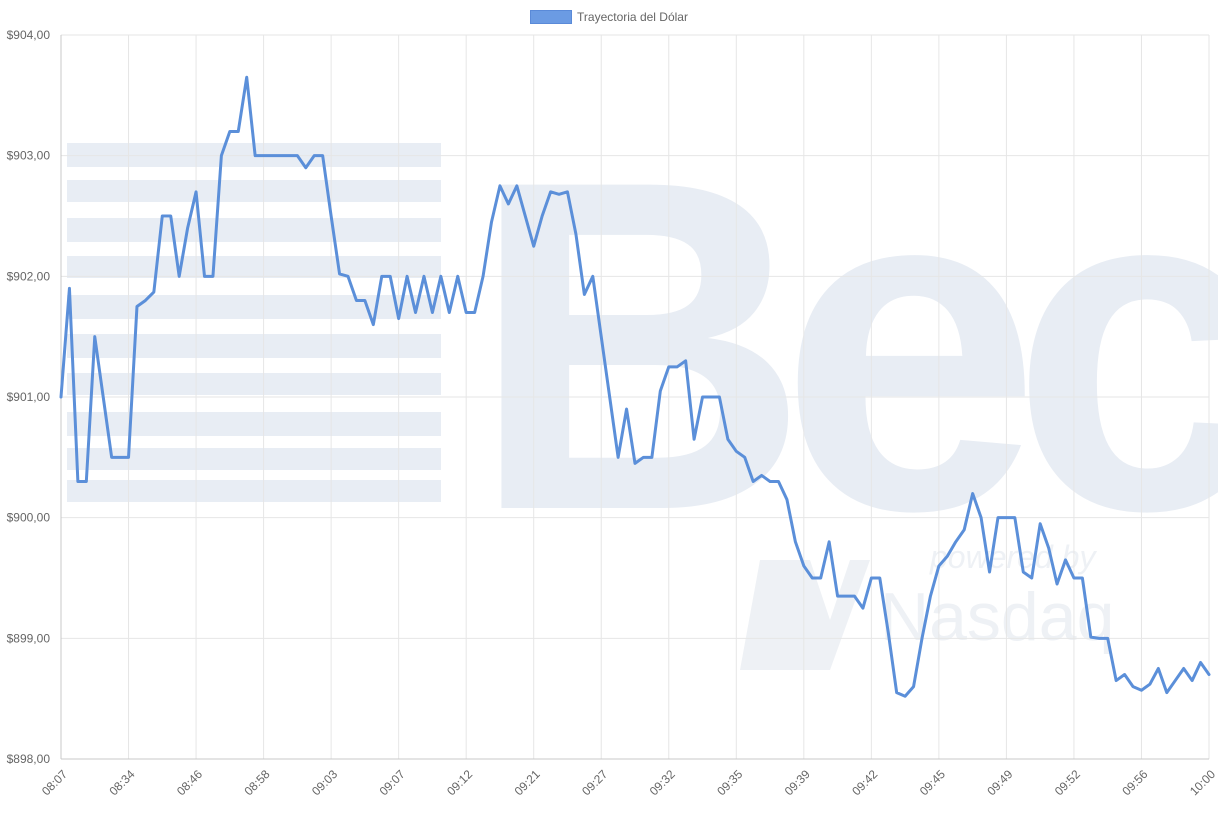  I want to click on y-tick-label: $899,00, so click(29, 638).